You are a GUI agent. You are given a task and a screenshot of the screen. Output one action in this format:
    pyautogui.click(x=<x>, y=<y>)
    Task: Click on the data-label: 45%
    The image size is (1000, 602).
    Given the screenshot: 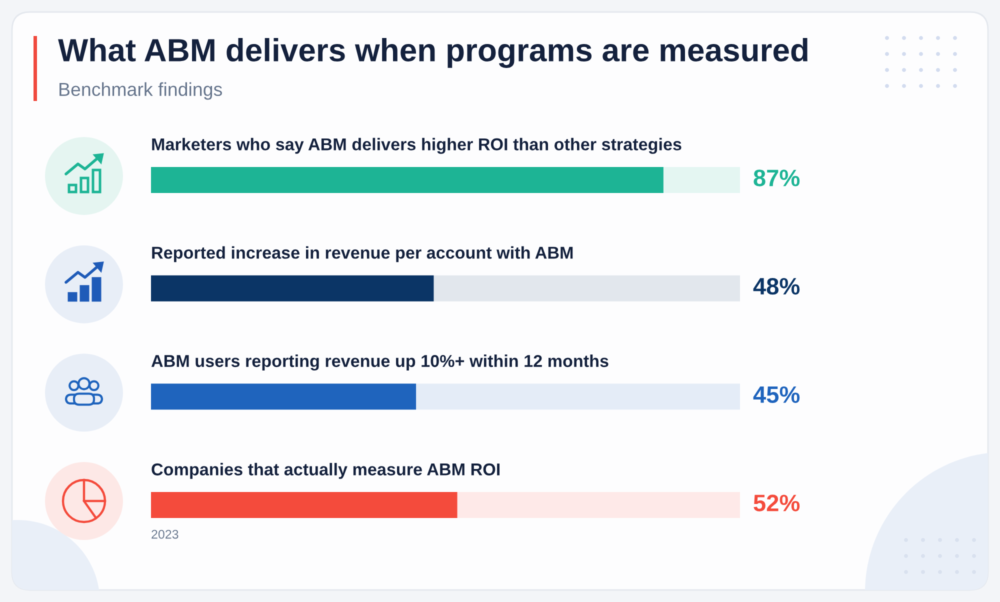 What is the action you would take?
    pyautogui.click(x=776, y=395)
    